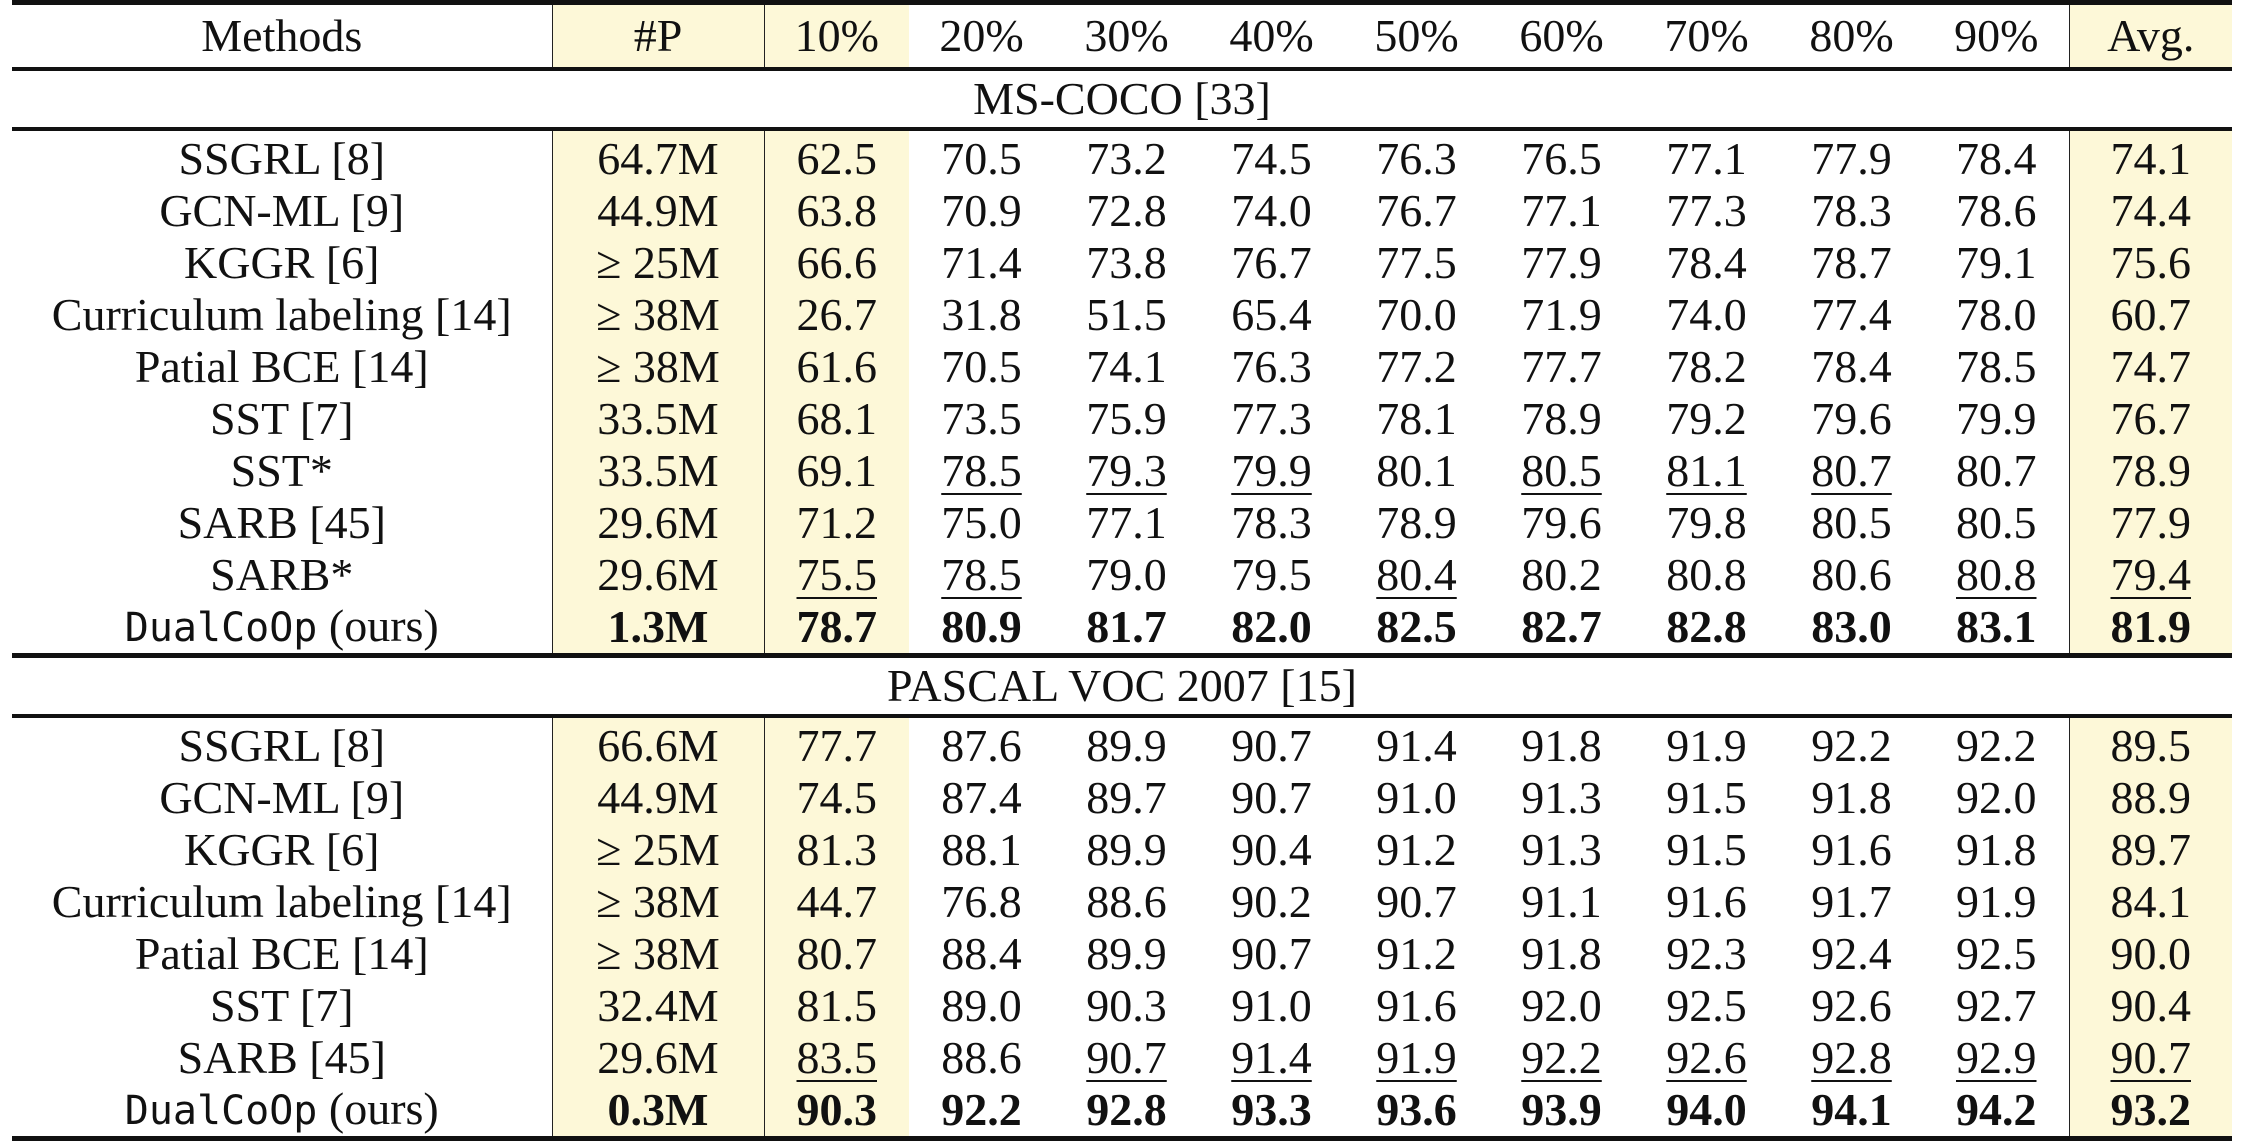 The width and height of the screenshot is (2245, 1143). What do you see at coordinates (981, 470) in the screenshot?
I see `value-text: 78.5` at bounding box center [981, 470].